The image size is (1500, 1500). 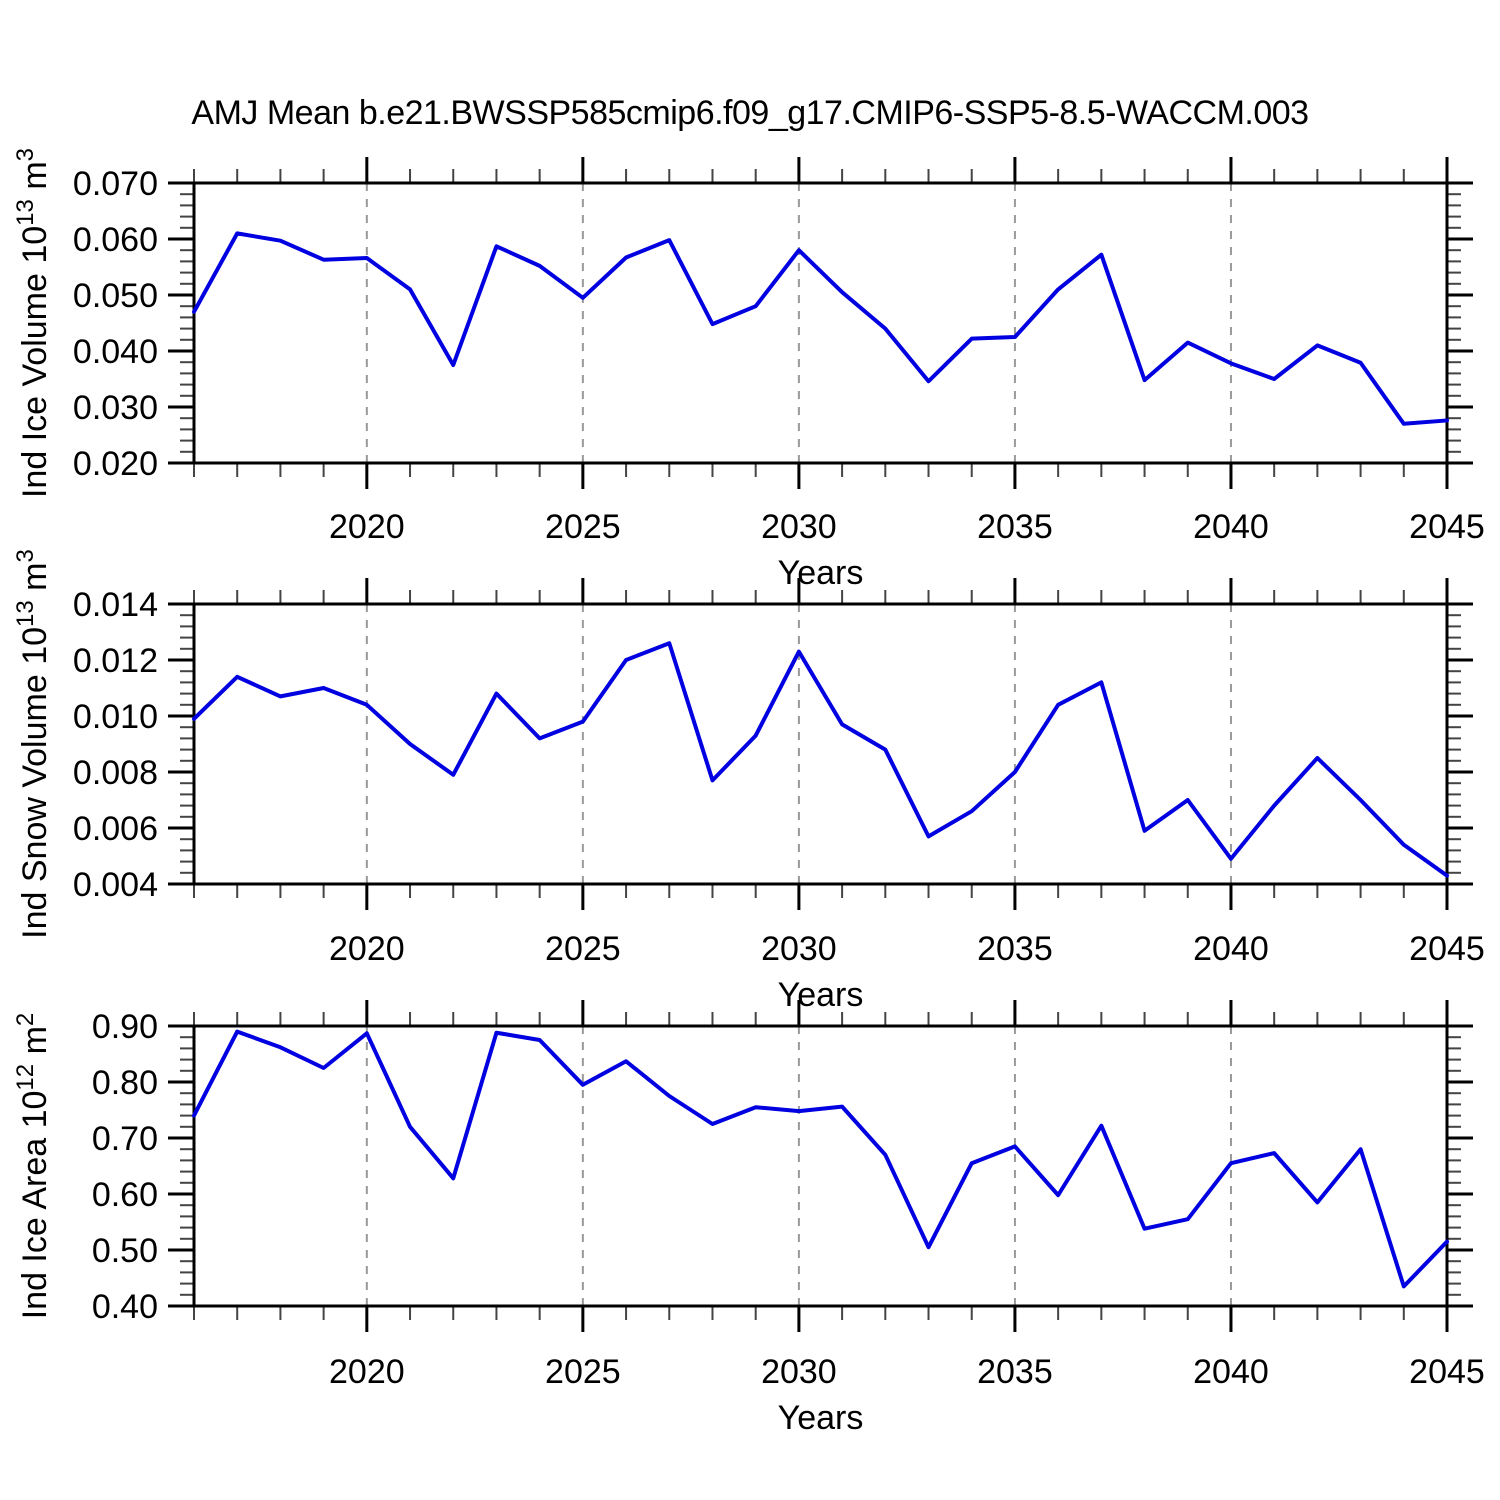 I want to click on y-tick-label: 0.012, so click(x=115, y=661).